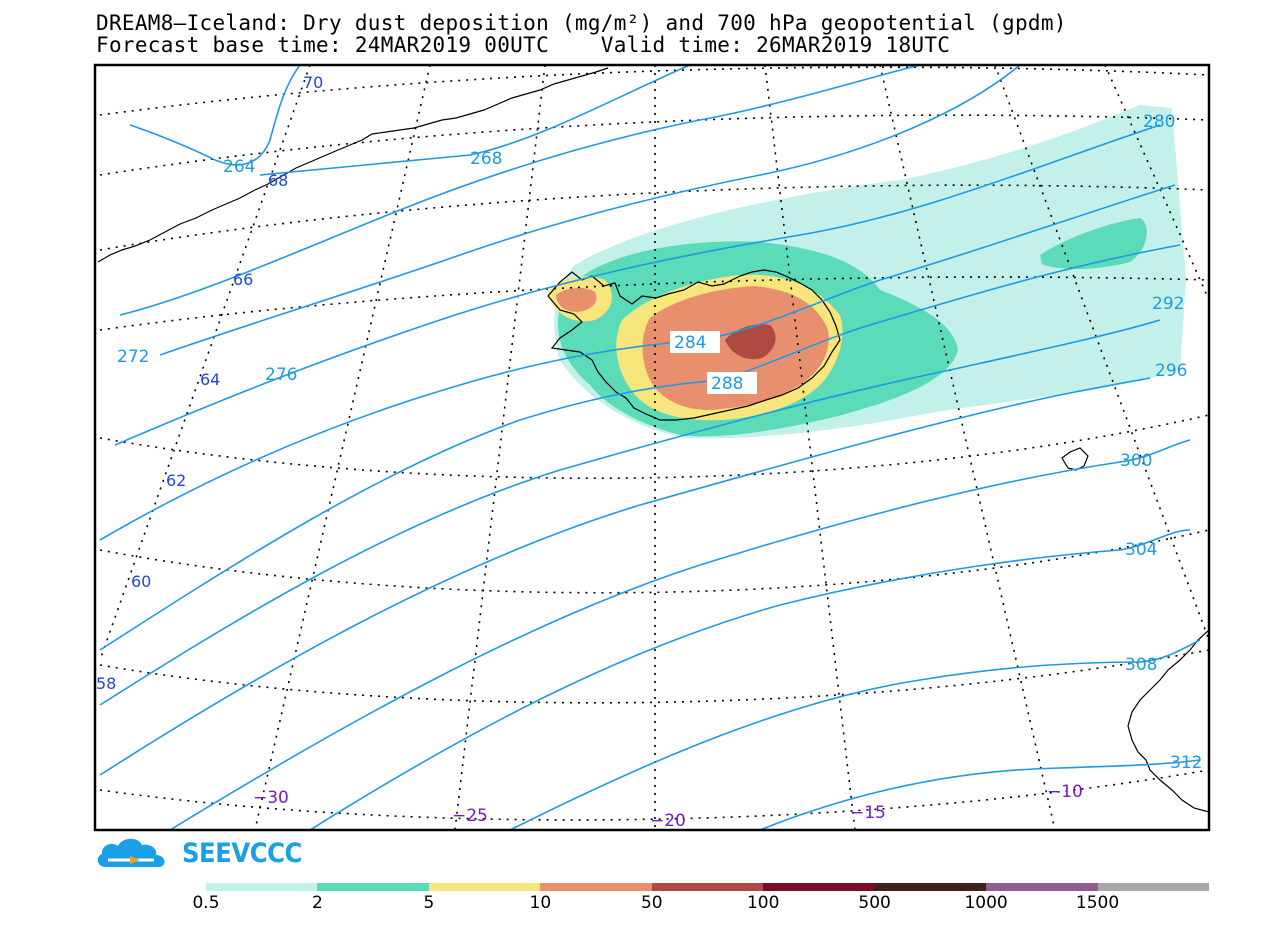 The image size is (1271, 925). What do you see at coordinates (271, 798) in the screenshot?
I see `longitude-label: −30` at bounding box center [271, 798].